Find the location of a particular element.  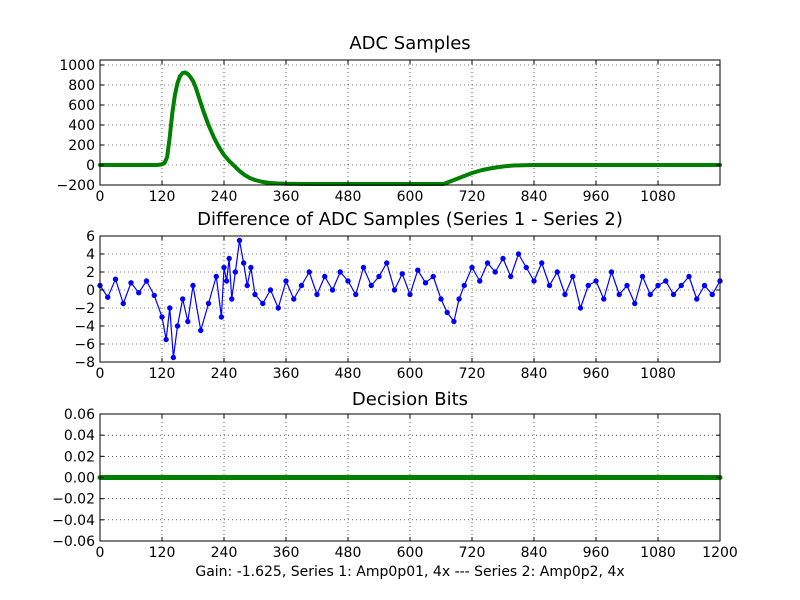

decision-bits-y-tick-label: 0.04 is located at coordinates (79, 436).